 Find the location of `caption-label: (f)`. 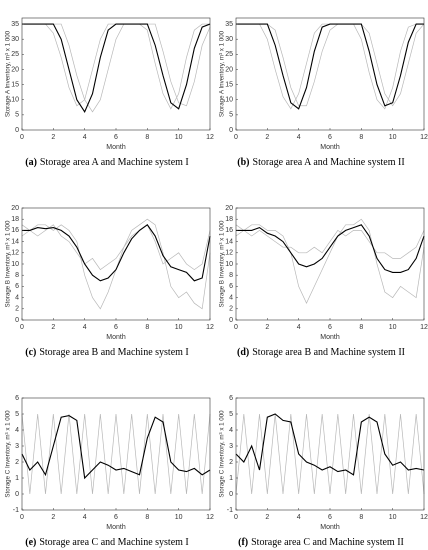

caption-label: (f) is located at coordinates (243, 542).